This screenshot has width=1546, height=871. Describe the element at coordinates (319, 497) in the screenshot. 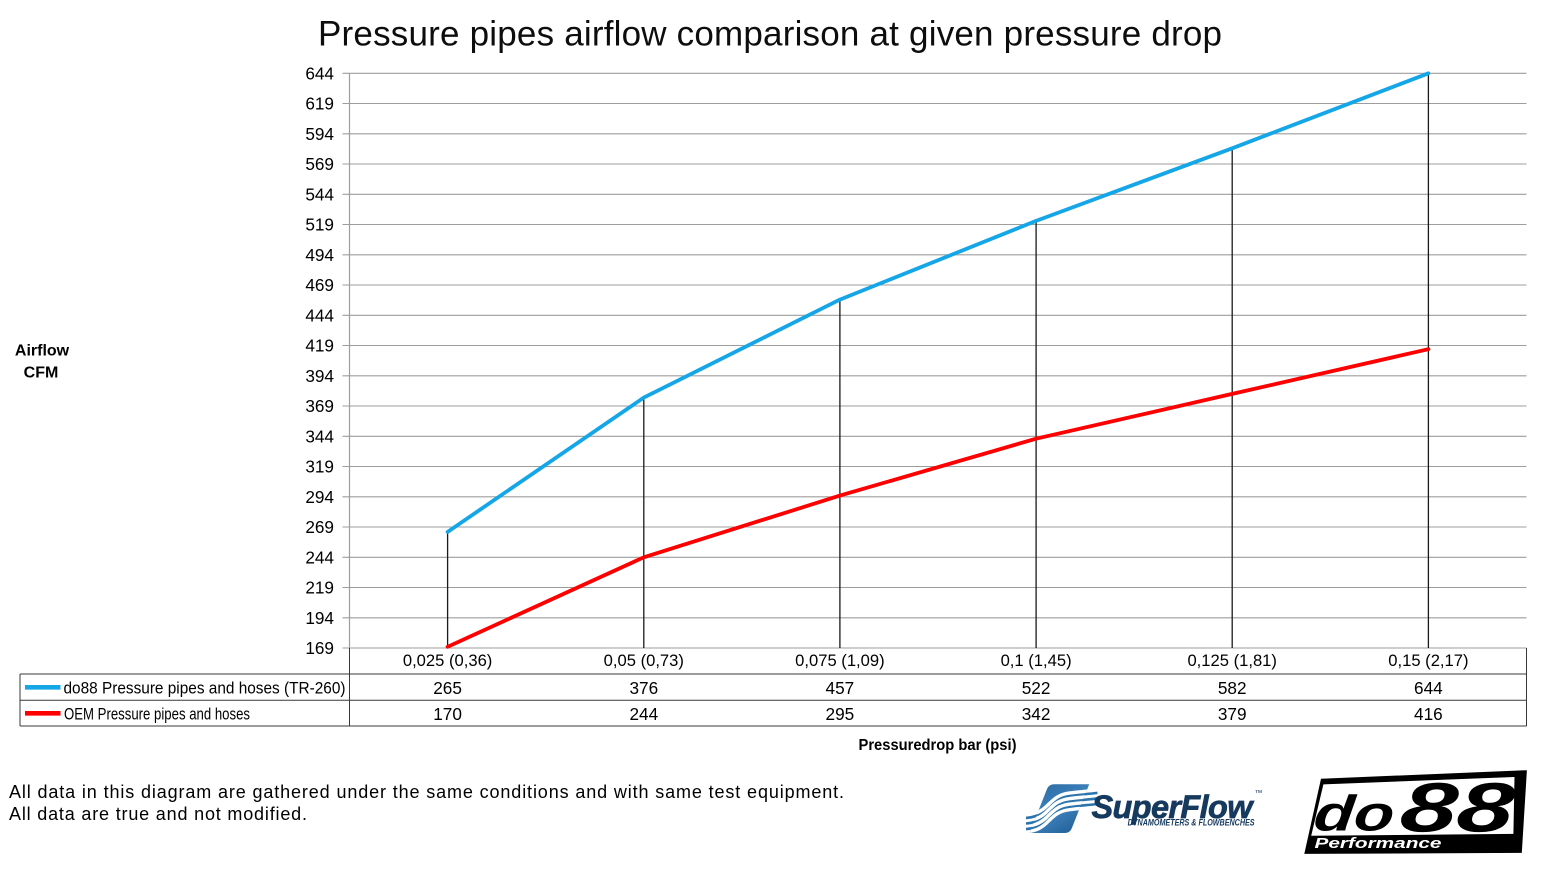

I see `svg-text: 294` at that location.